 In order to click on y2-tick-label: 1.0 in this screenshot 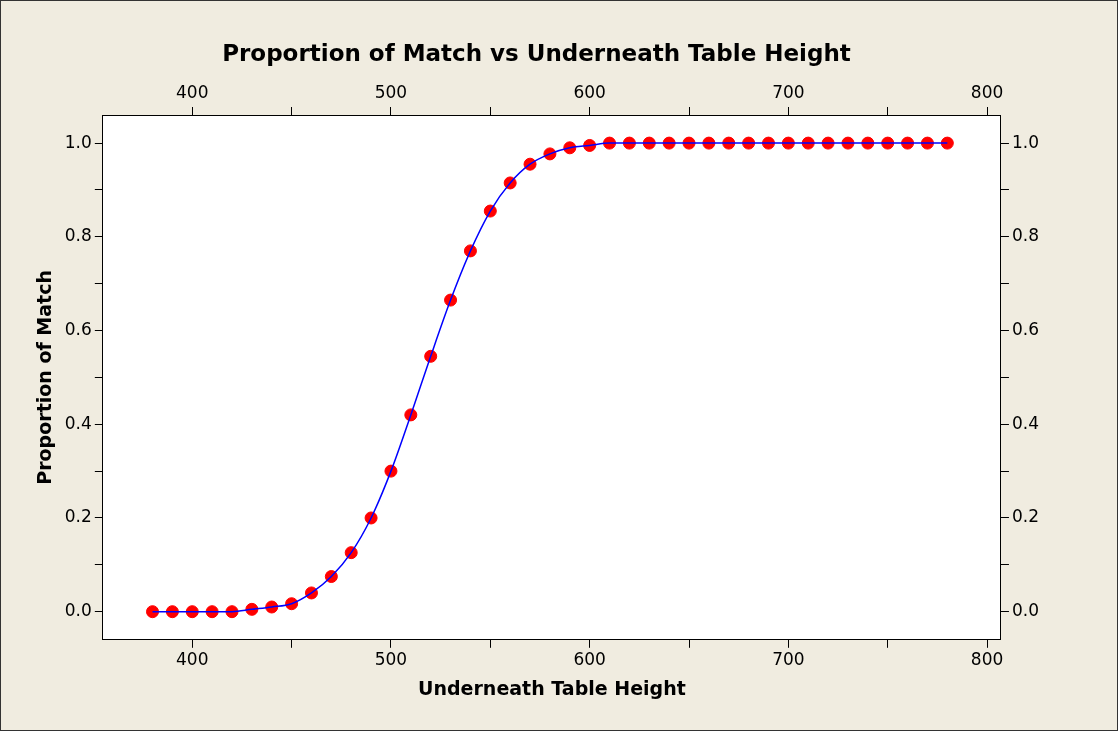, I will do `click(1025, 141)`.